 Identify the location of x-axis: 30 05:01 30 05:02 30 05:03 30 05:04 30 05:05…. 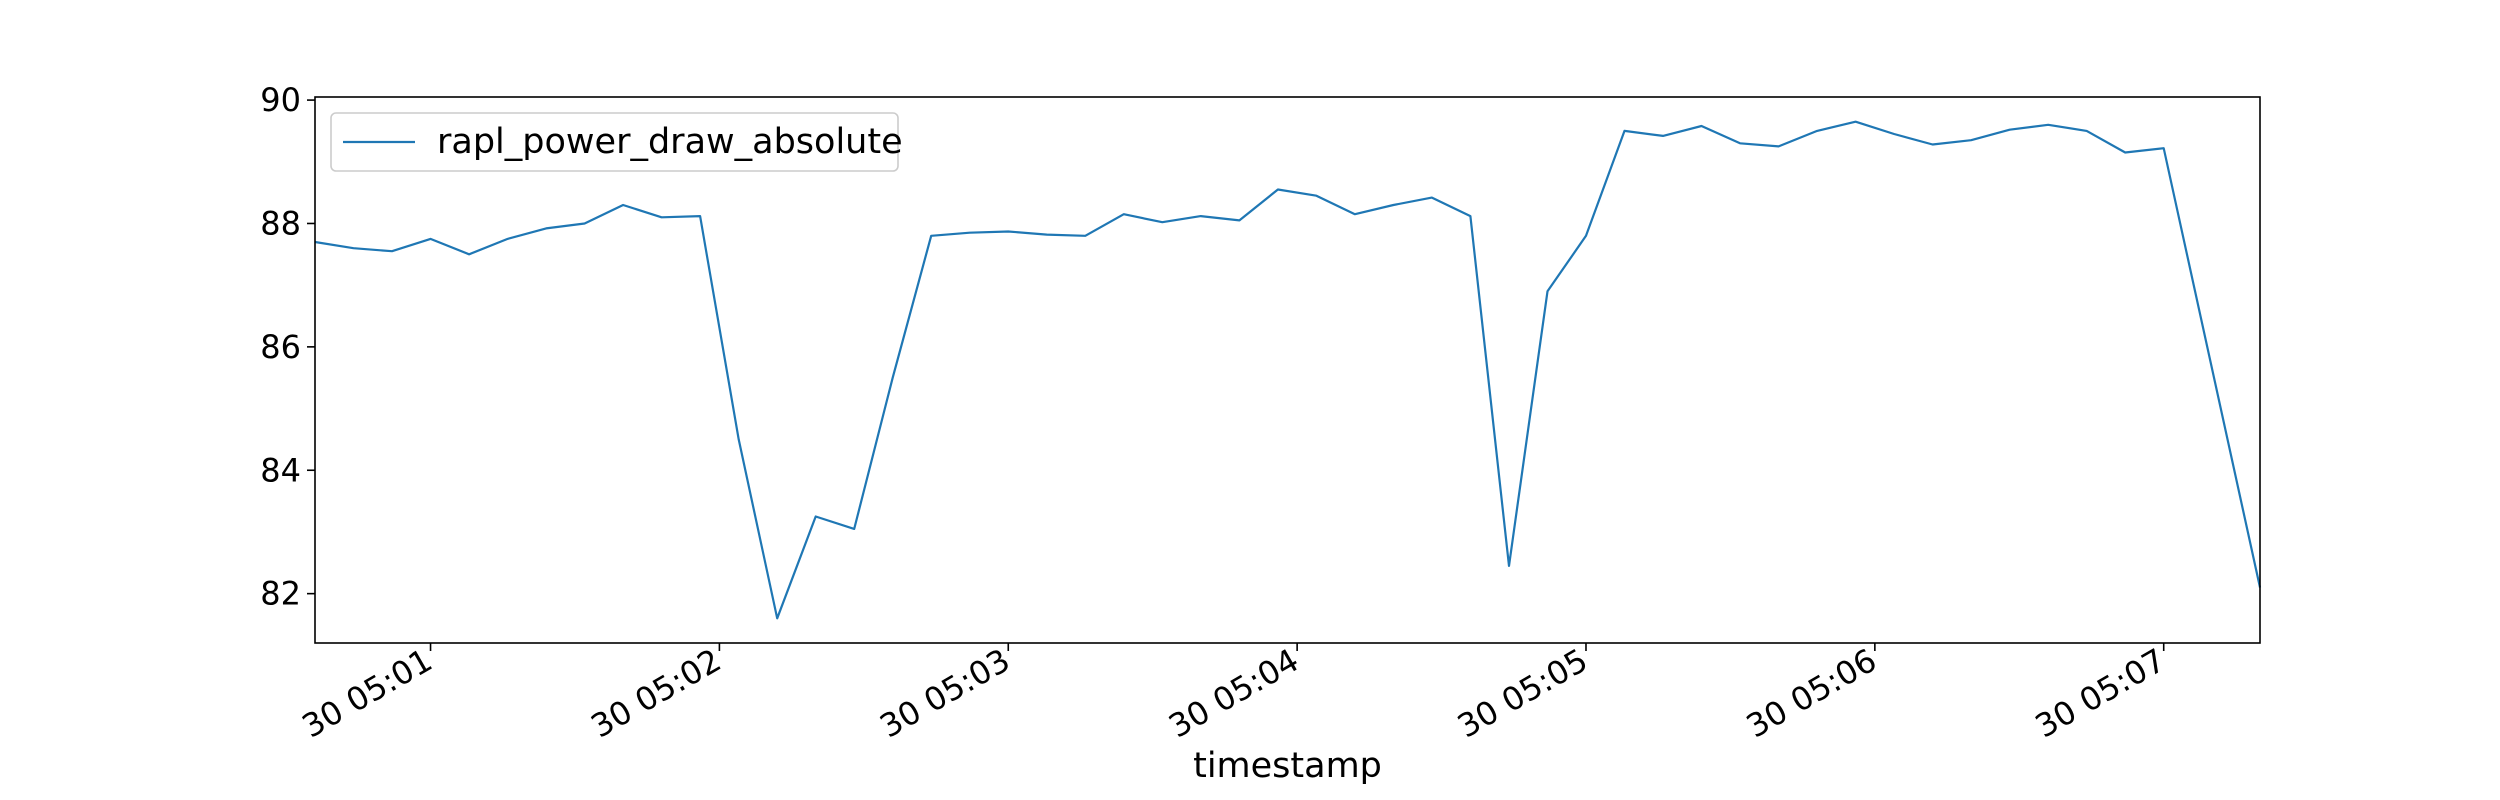
(1234, 693).